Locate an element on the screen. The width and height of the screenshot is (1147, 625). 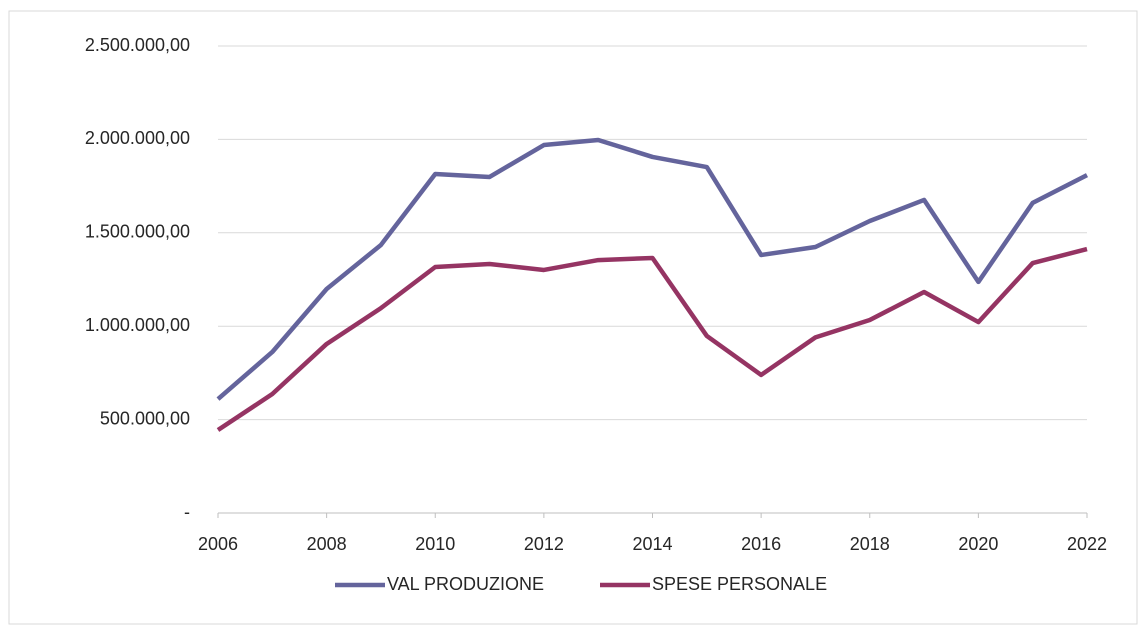
x-tick-label: 2010 is located at coordinates (435, 544).